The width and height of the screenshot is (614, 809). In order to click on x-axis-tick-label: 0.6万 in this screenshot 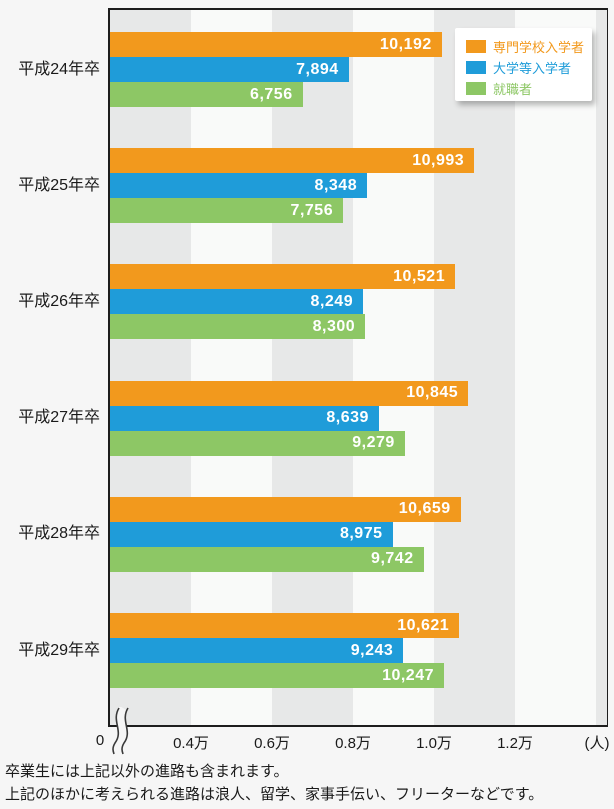, I will do `click(272, 743)`.